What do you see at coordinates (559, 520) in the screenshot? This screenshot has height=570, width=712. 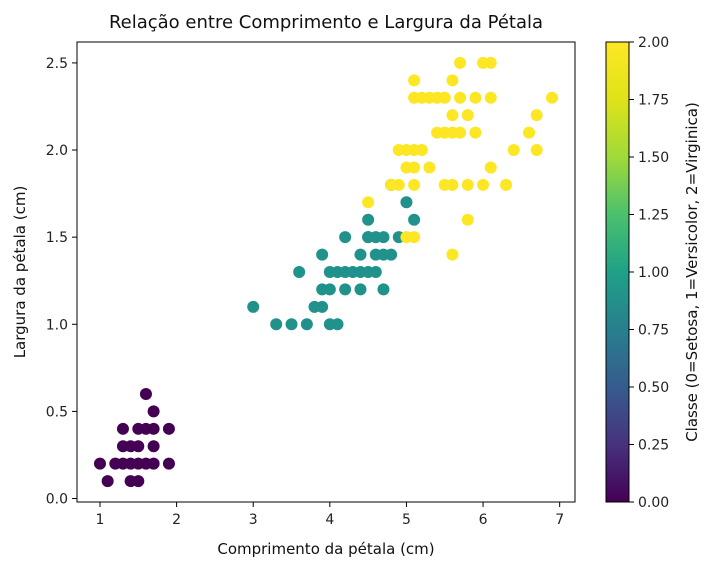 I see `x-tick-label: 7` at bounding box center [559, 520].